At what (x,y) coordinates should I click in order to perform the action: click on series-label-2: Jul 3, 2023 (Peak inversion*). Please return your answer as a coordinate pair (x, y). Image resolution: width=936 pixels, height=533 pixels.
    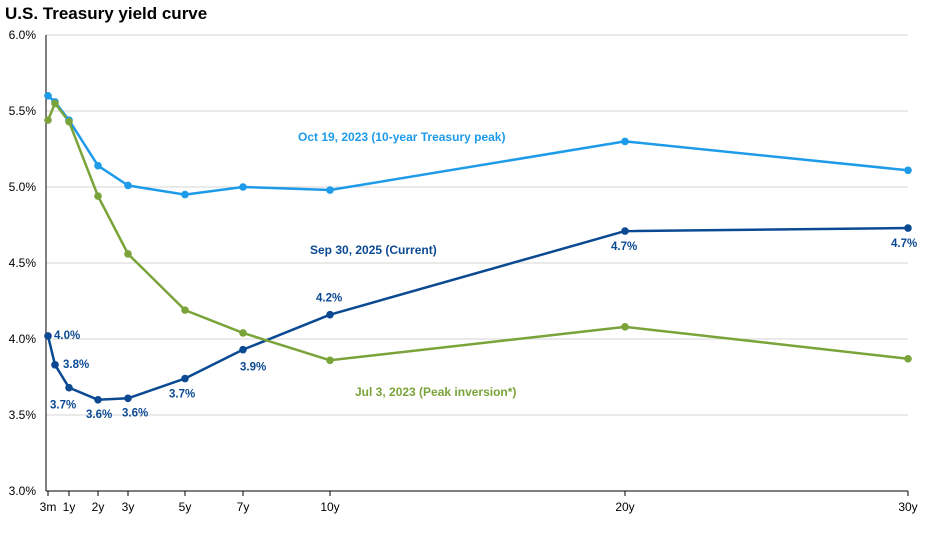
    Looking at the image, I should click on (435, 392).